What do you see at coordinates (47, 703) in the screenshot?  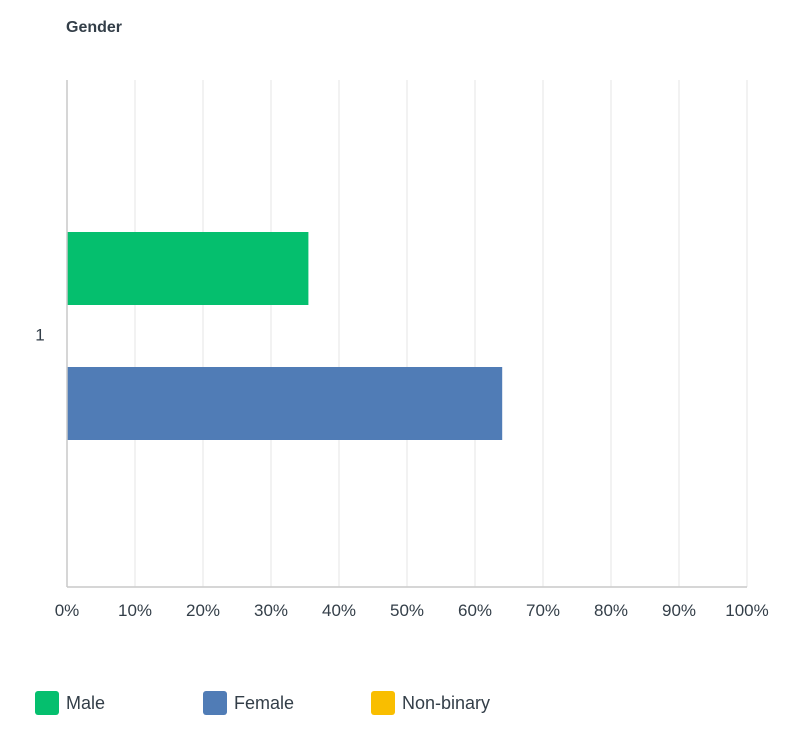 I see `legend-swatch-male` at bounding box center [47, 703].